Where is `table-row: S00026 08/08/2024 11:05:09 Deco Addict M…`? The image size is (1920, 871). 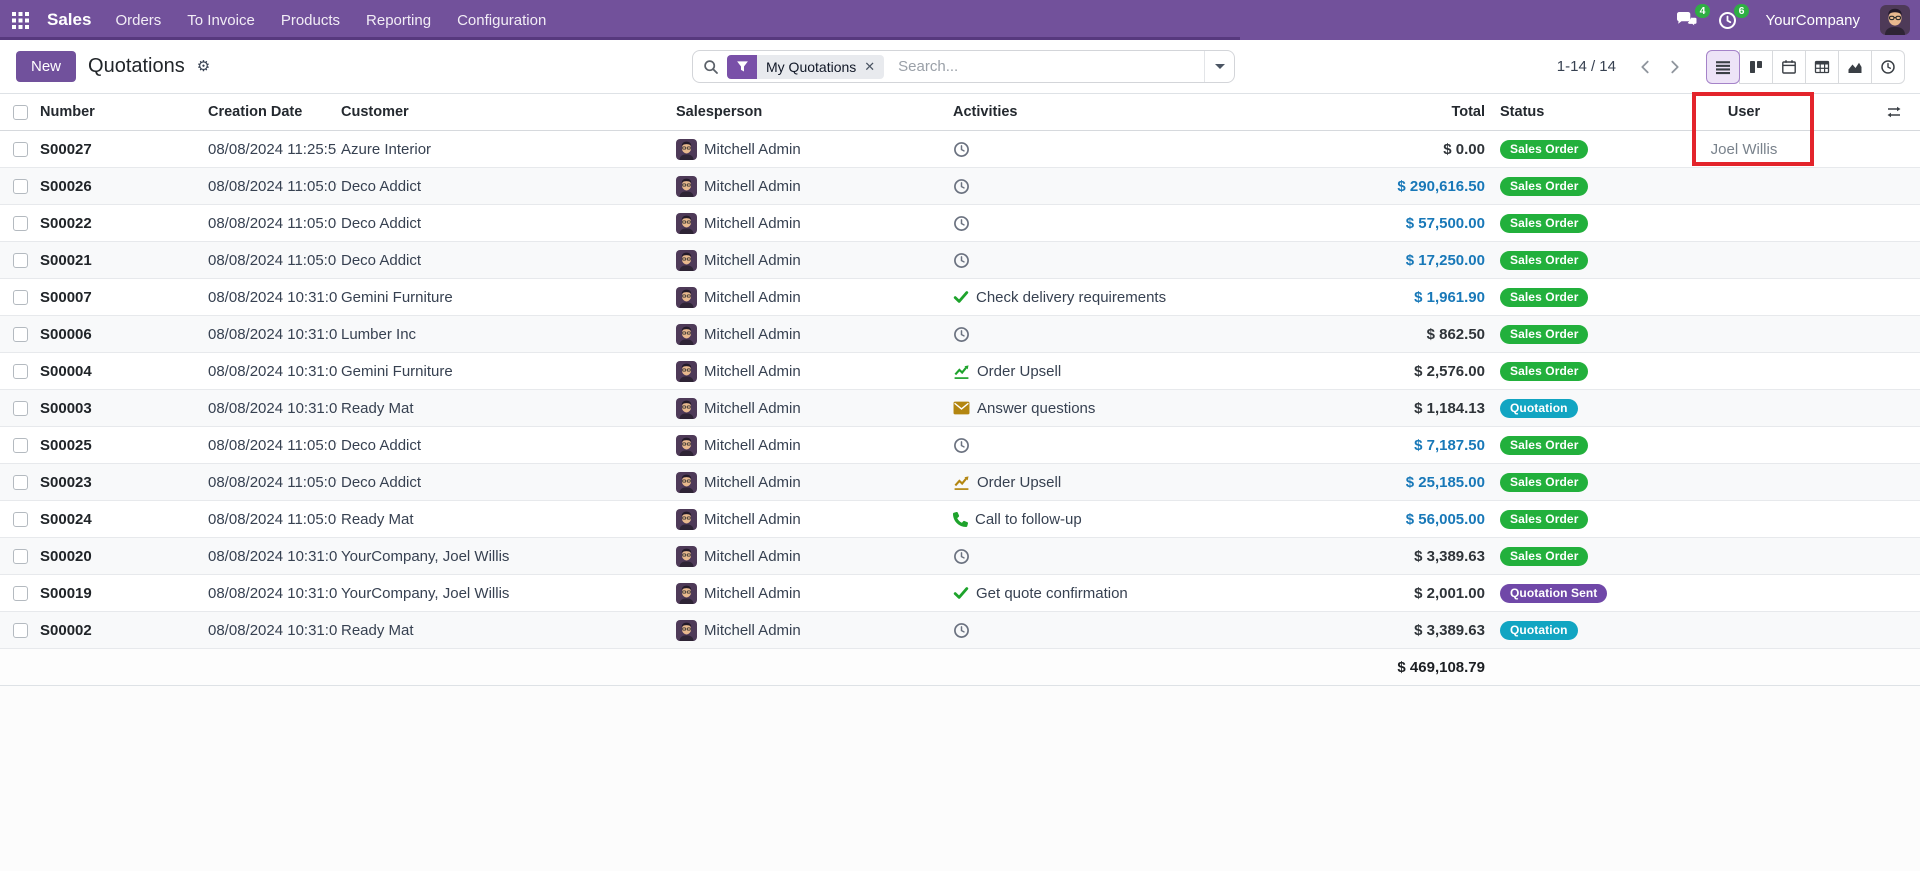
table-row: S00026 08/08/2024 11:05:09 Deco Addict M… is located at coordinates (960, 186).